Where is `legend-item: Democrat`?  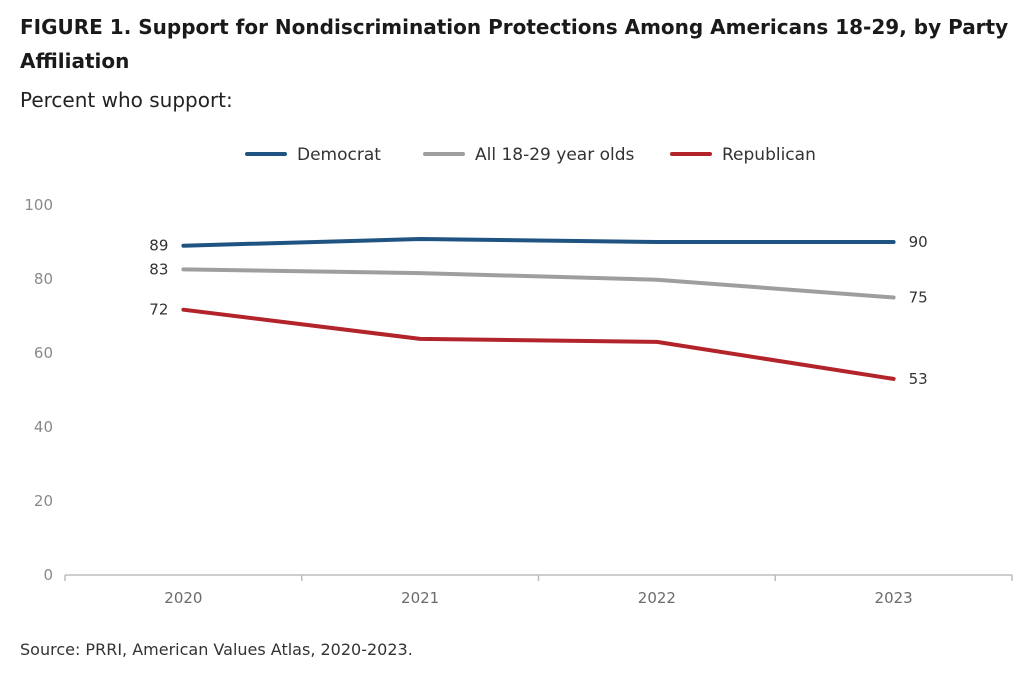
legend-item: Democrat is located at coordinates (313, 155).